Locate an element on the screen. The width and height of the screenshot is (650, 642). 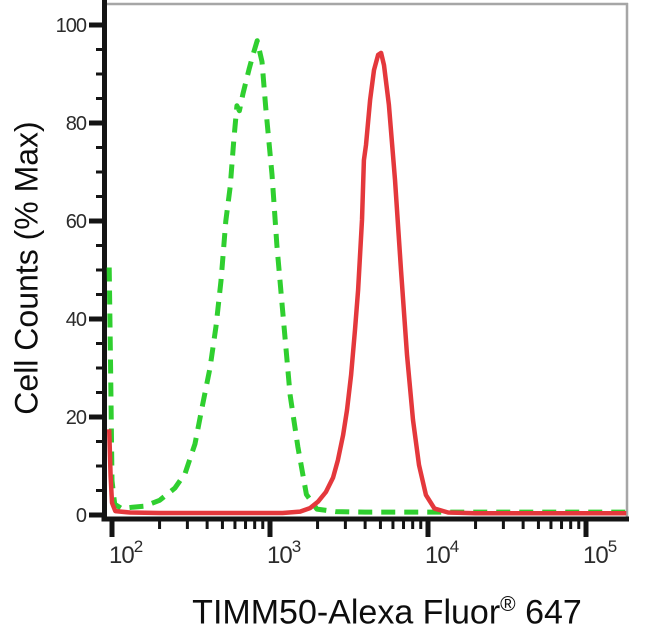
x-tick-label: 10² is located at coordinates (126, 553).